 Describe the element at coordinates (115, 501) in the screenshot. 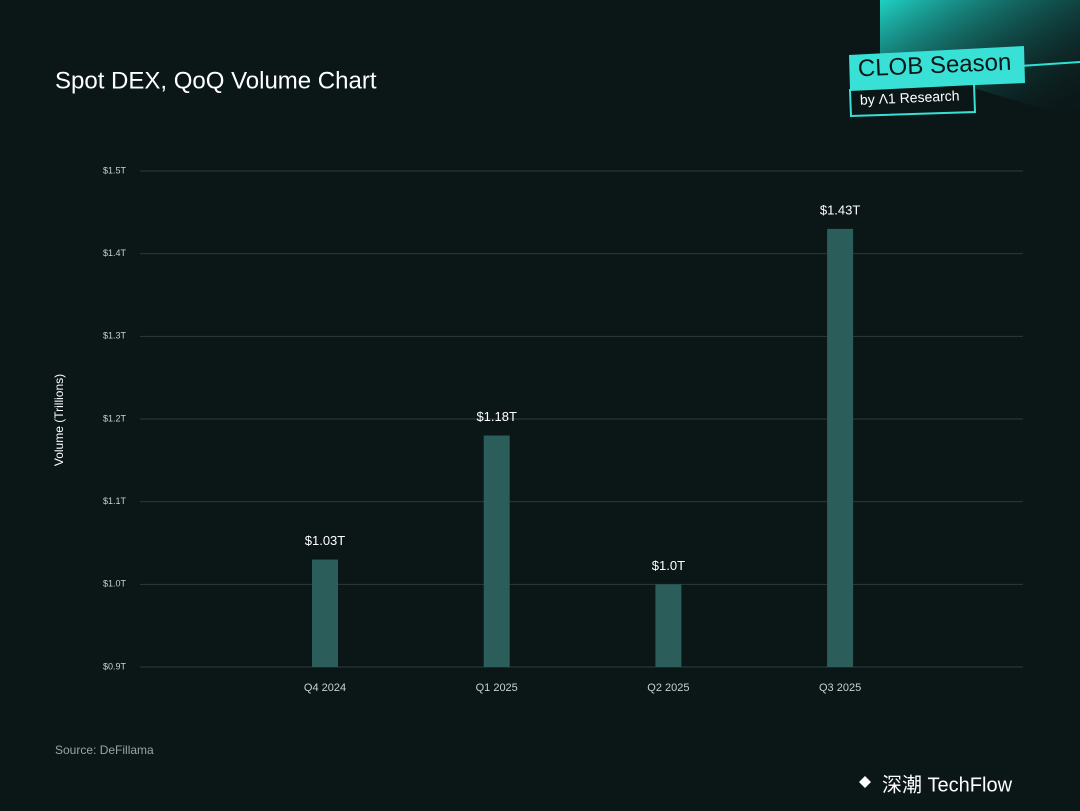

I see `y-tick-label: $1.1T` at that location.